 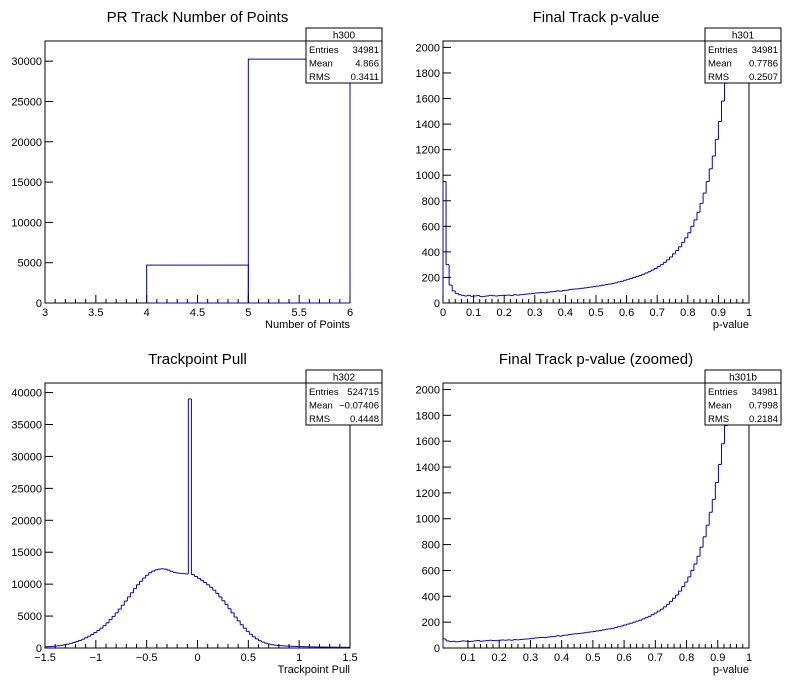 I want to click on stats-value: 0.4448, so click(x=364, y=419).